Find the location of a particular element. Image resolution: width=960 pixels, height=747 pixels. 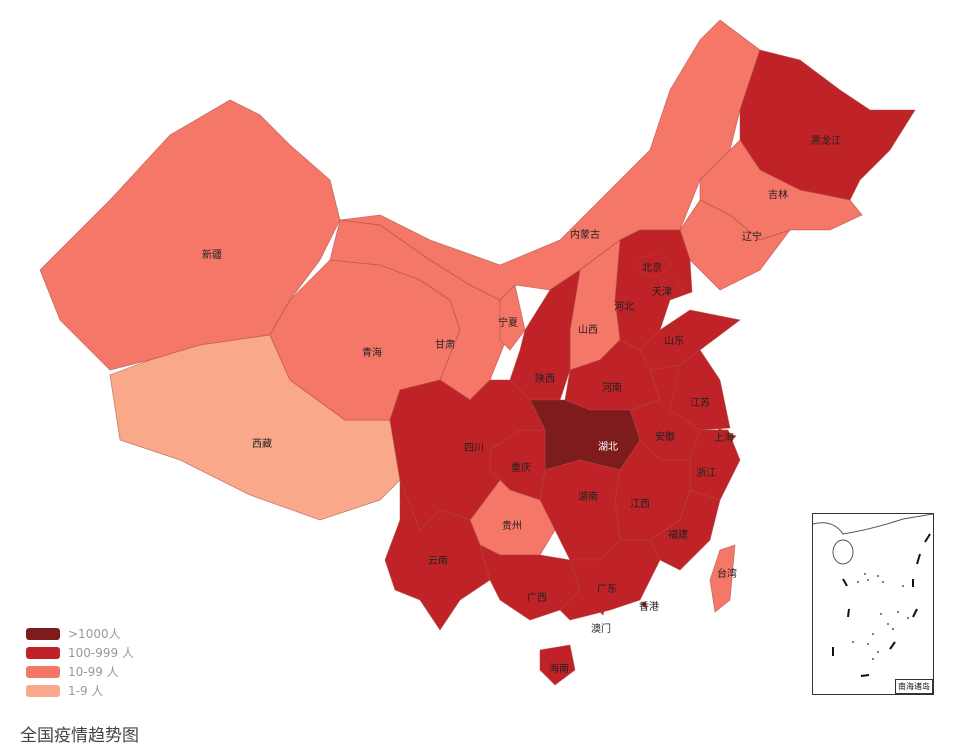

legend-item-1-9: 1-9 人 is located at coordinates (80, 690).